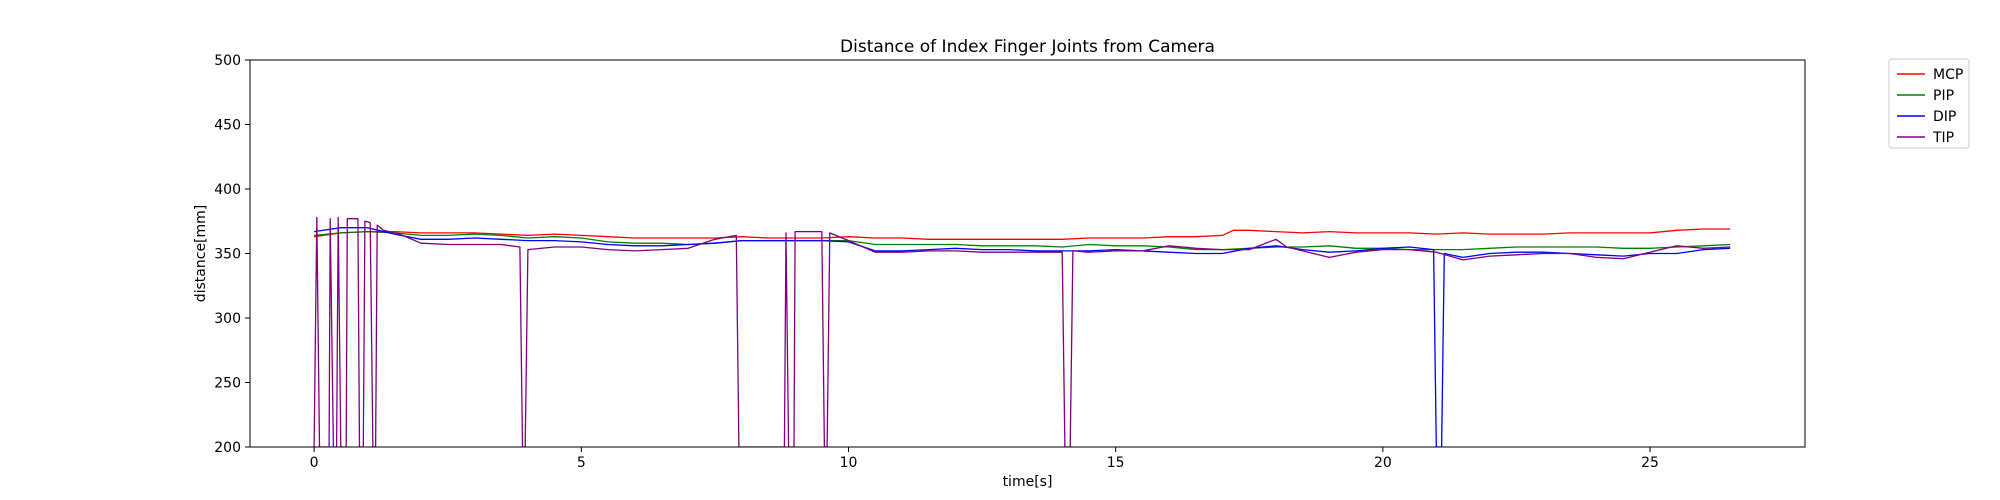 The height and width of the screenshot is (500, 2000). I want to click on legend-label-dip: DIP, so click(1944, 117).